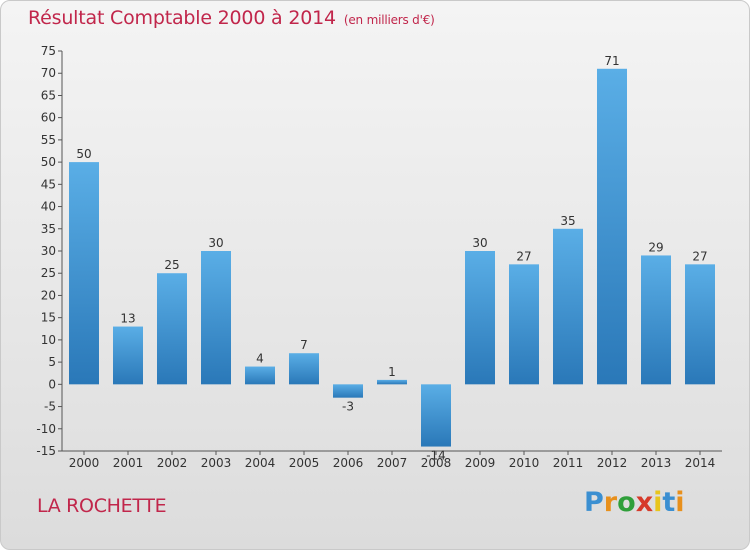 Image resolution: width=750 pixels, height=550 pixels. I want to click on y-tick-label: 5, so click(52, 362).